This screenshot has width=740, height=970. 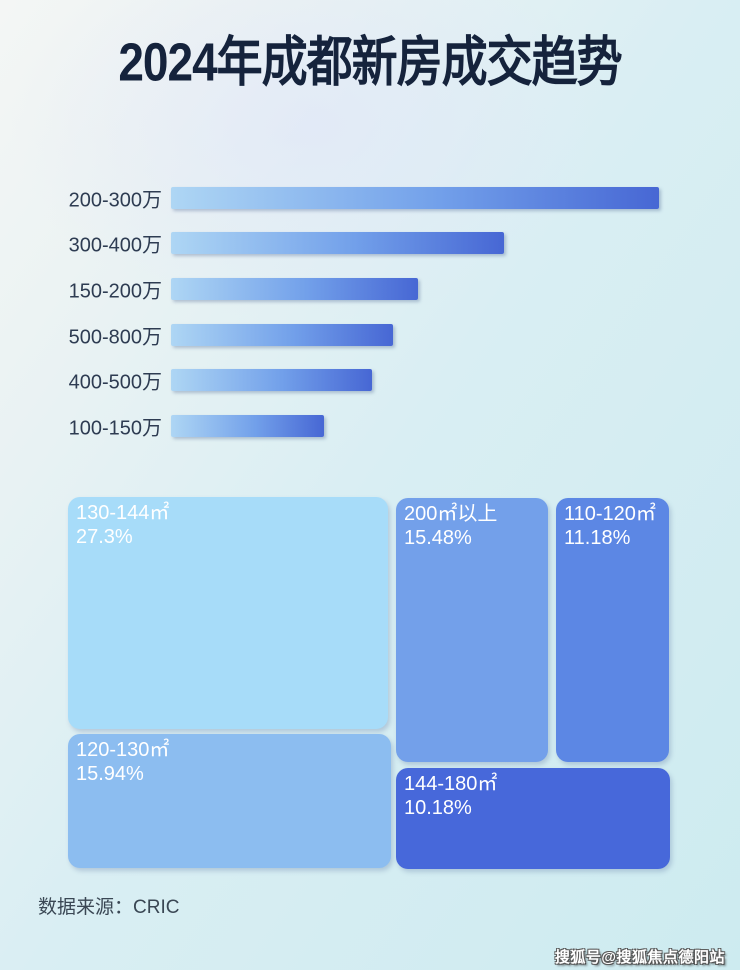 I want to click on bar-row: 300-400万, so click(x=370, y=244).